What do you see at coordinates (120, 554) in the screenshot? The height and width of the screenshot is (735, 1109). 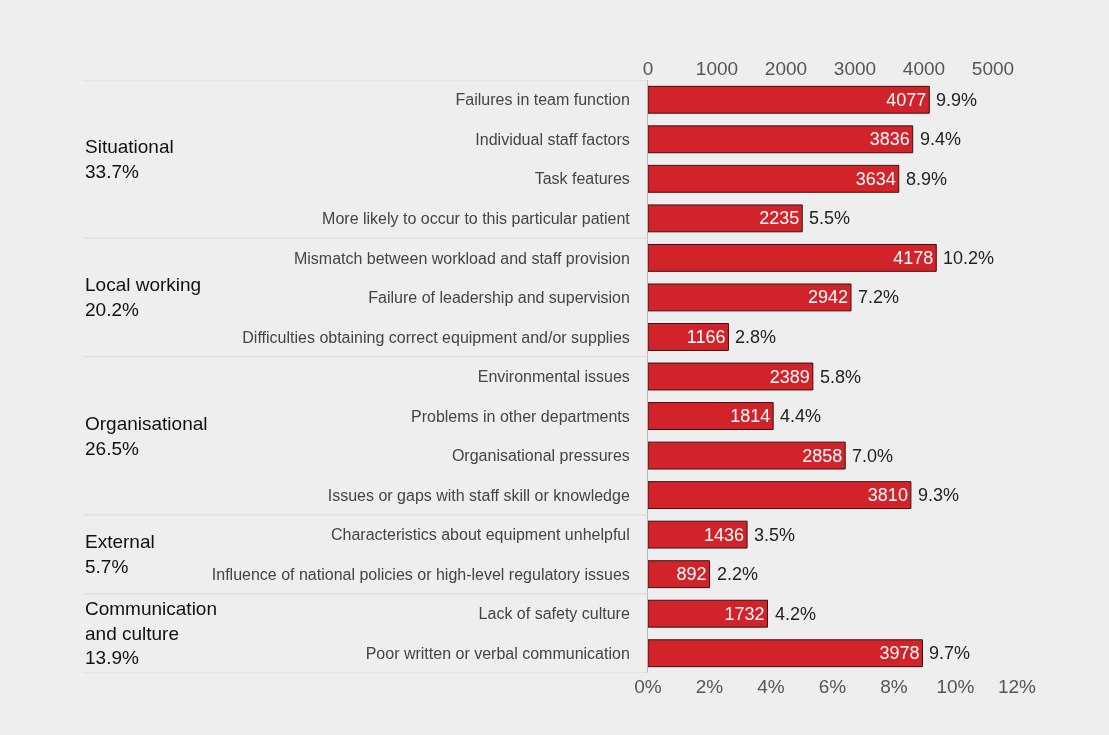 I see `text: External 5.7%` at bounding box center [120, 554].